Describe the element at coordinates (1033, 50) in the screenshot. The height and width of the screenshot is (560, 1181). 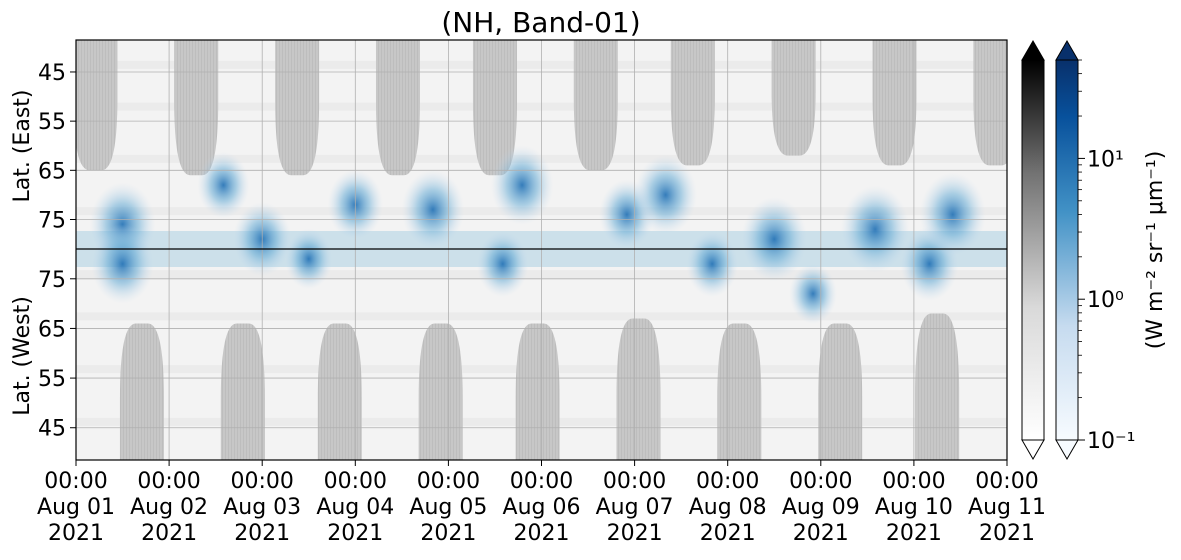
I see `colorbar-greys-extend-top` at that location.